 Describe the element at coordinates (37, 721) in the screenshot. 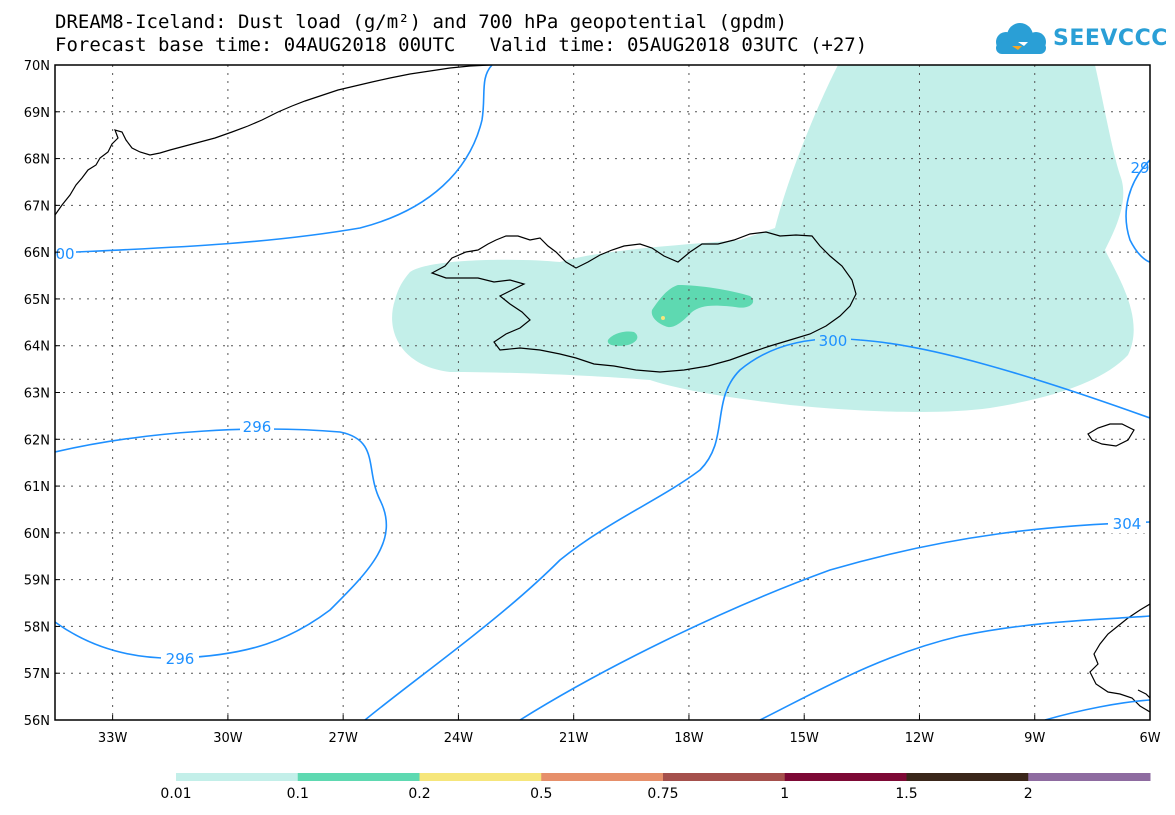

I see `lat-label: 56N` at that location.